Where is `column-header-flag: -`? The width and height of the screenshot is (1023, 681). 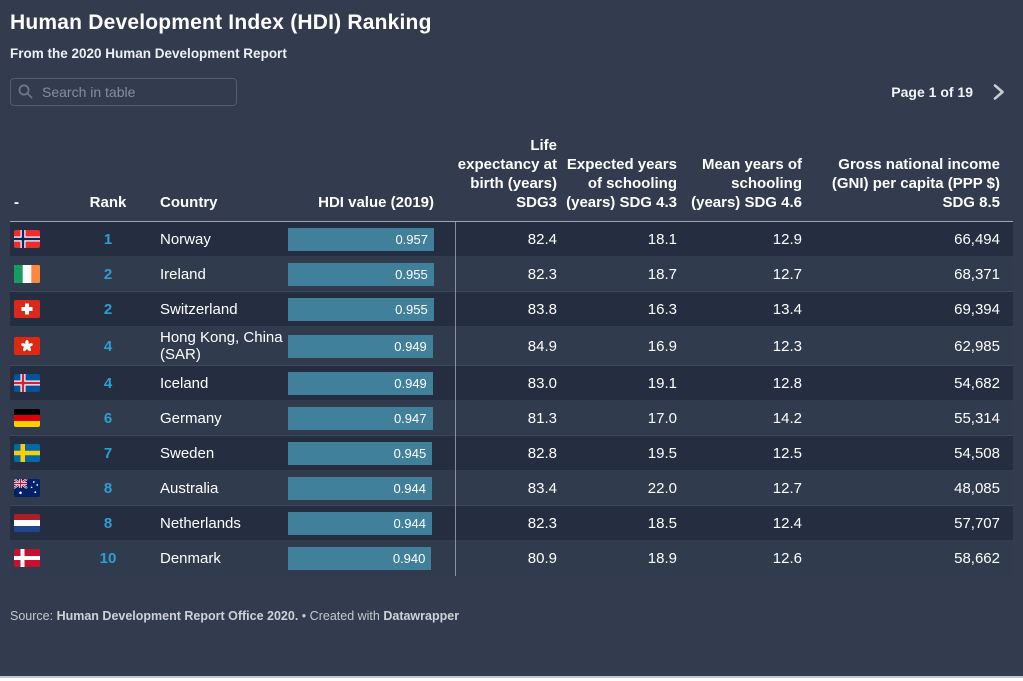 column-header-flag: - is located at coordinates (48, 164).